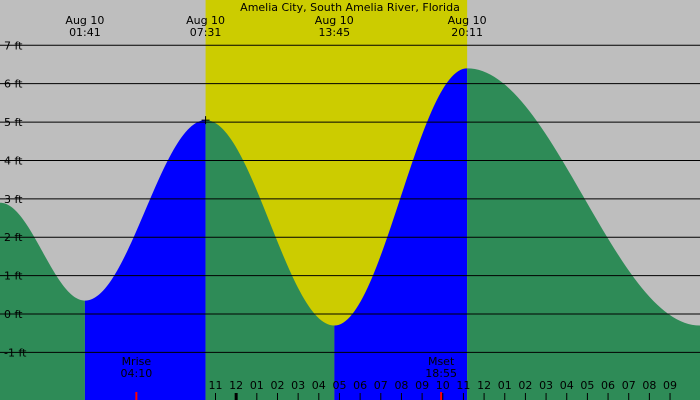  What do you see at coordinates (13, 84) in the screenshot?
I see `y-tick-label: 6 ft` at bounding box center [13, 84].